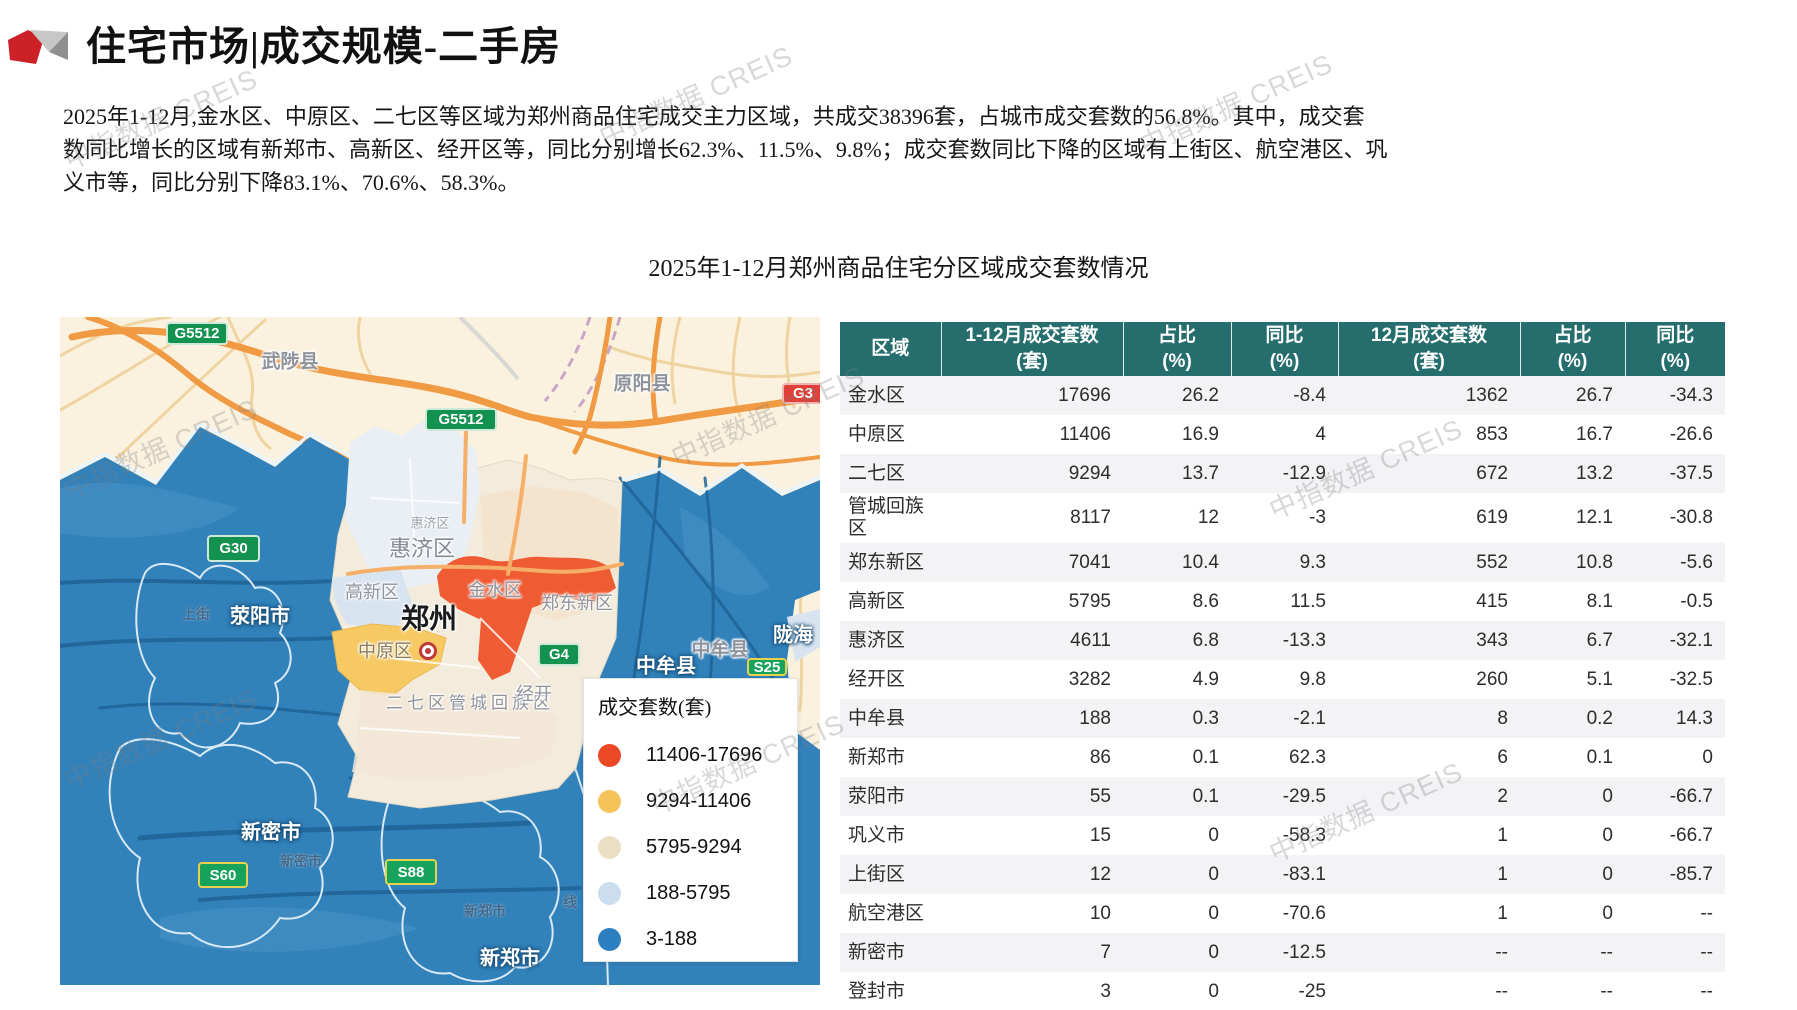 The image size is (1797, 1010). I want to click on value-cell: 8, so click(1429, 718).